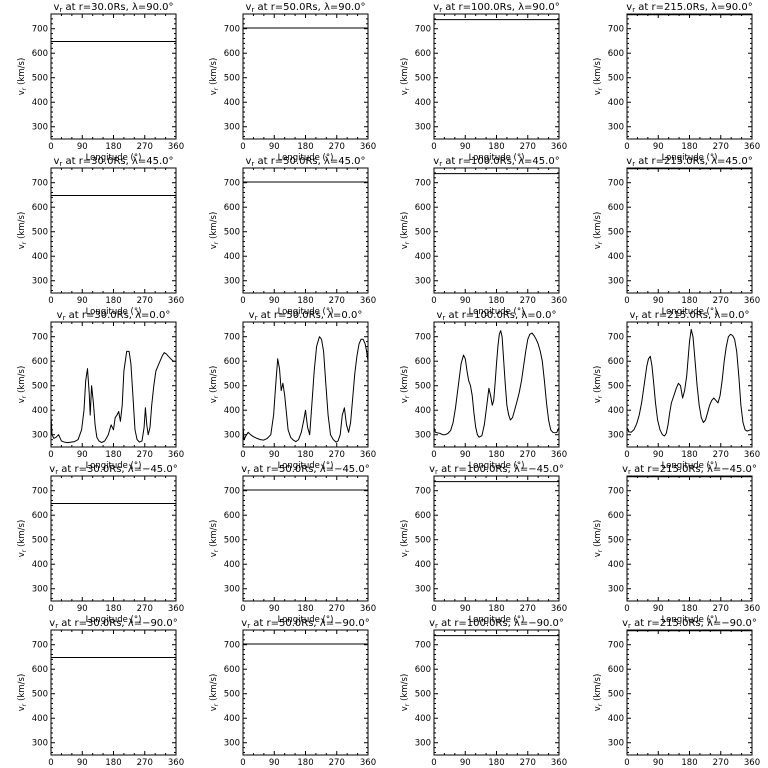 The image size is (768, 768). I want to click on panel-title: vr at r=100.0Rs, λ=−90.0°, so click(496, 624).